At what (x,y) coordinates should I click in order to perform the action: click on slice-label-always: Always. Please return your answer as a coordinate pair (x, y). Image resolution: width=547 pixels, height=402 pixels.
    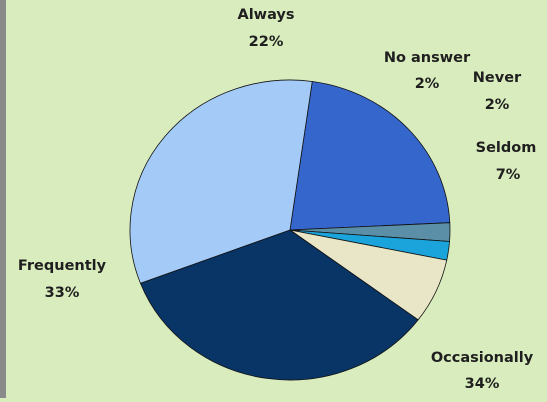
    Looking at the image, I should click on (265, 15).